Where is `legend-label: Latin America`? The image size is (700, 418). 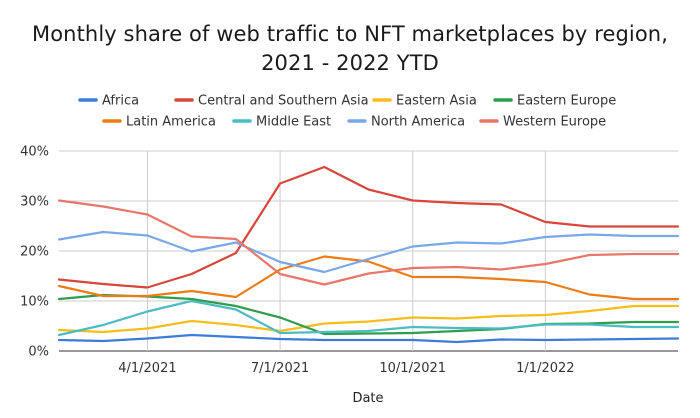 legend-label: Latin America is located at coordinates (171, 122).